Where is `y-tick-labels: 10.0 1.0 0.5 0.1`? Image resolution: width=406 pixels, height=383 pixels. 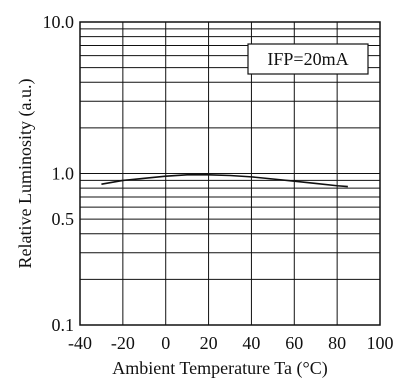
y-tick-labels: 10.0 1.0 0.5 0.1 is located at coordinates (59, 173).